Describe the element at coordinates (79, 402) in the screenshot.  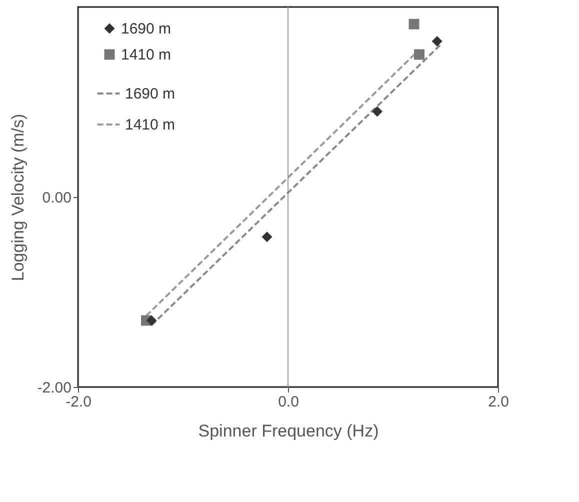
I see `x-tick-label: -2.0` at that location.